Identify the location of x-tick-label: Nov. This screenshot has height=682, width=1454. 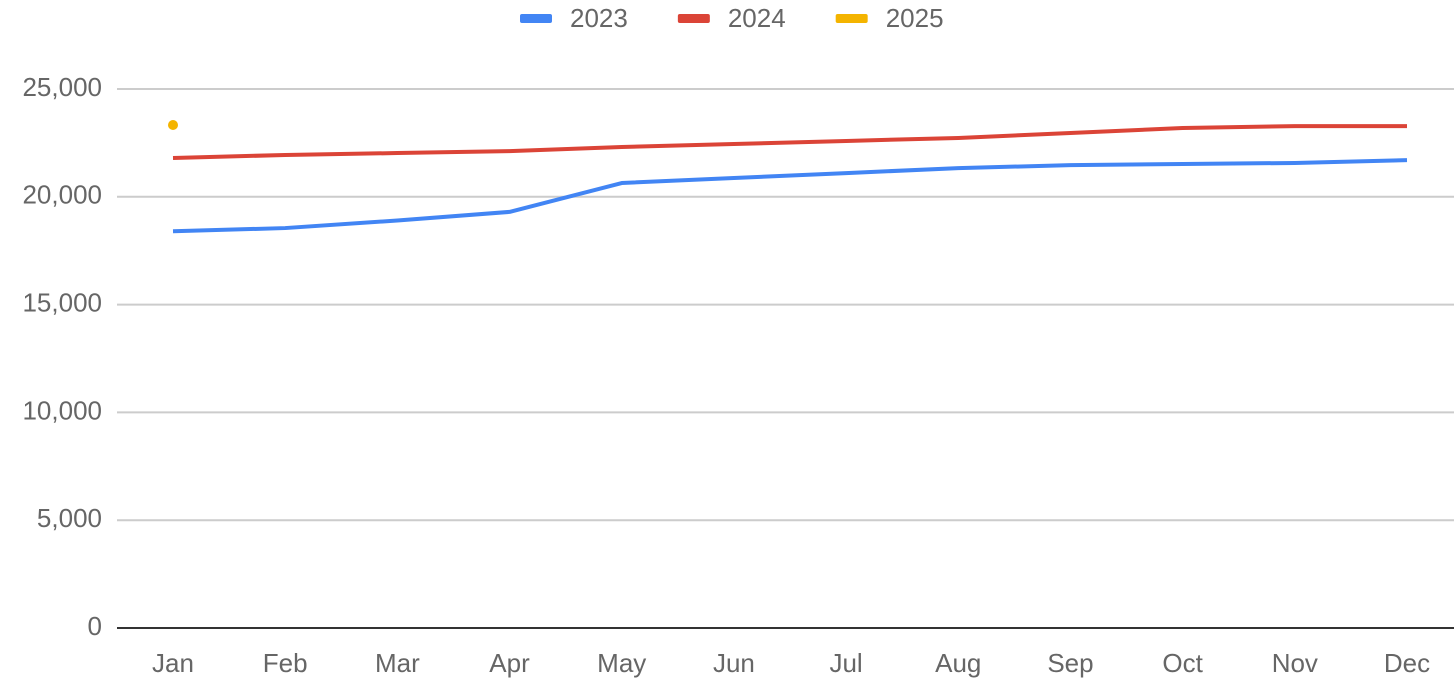
(1295, 663).